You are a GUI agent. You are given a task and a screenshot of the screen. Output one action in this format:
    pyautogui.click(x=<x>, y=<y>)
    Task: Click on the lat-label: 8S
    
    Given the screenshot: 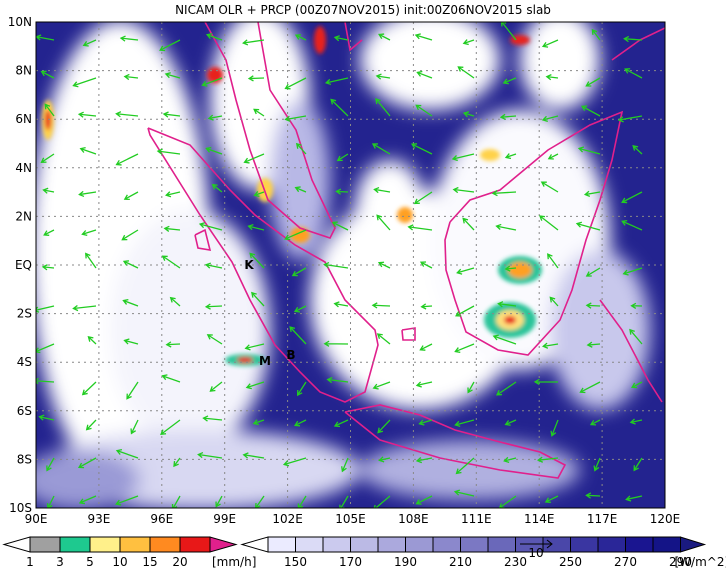 What is the action you would take?
    pyautogui.click(x=24, y=459)
    